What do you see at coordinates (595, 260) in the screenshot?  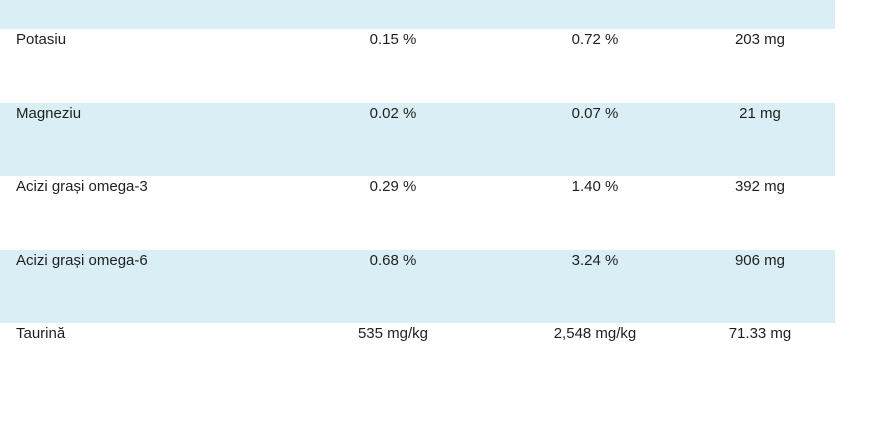 I see `value-column-2: 3.24 %` at bounding box center [595, 260].